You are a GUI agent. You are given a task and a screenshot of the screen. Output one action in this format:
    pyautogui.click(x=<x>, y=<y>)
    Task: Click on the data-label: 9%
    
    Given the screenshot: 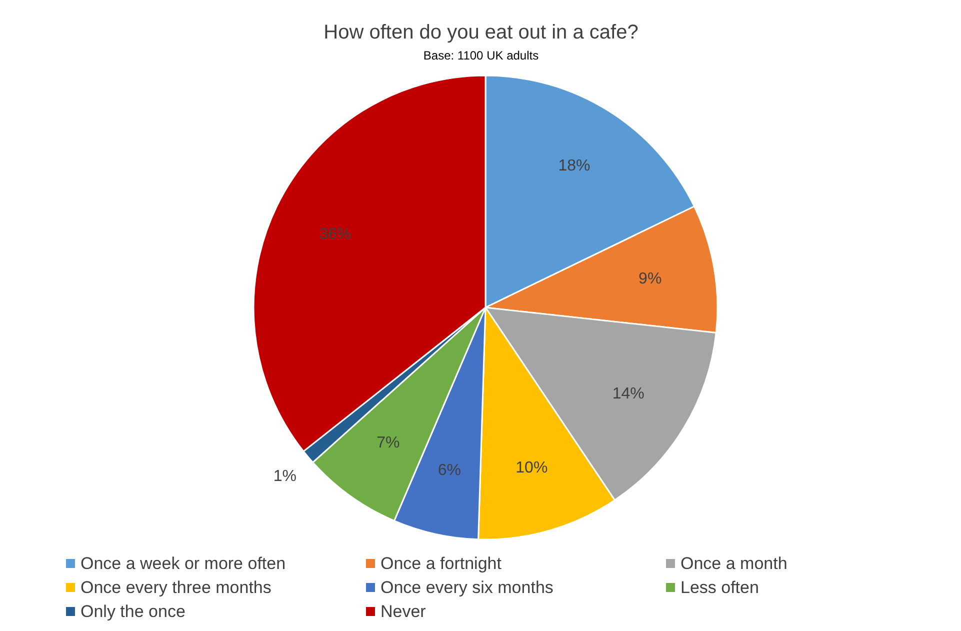 What is the action you would take?
    pyautogui.click(x=650, y=279)
    